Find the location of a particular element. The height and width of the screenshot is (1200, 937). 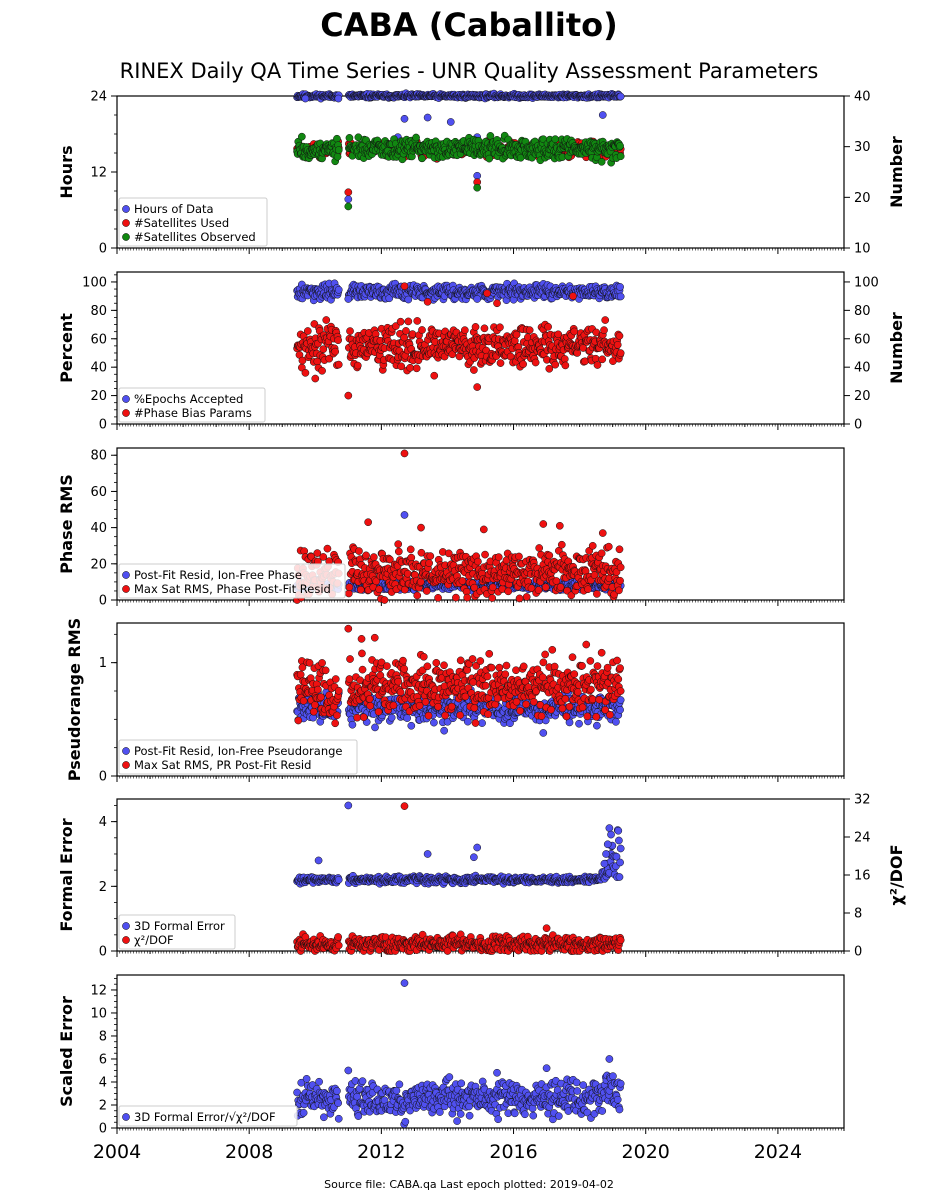

y-tick-label: 100 is located at coordinates (94, 282).